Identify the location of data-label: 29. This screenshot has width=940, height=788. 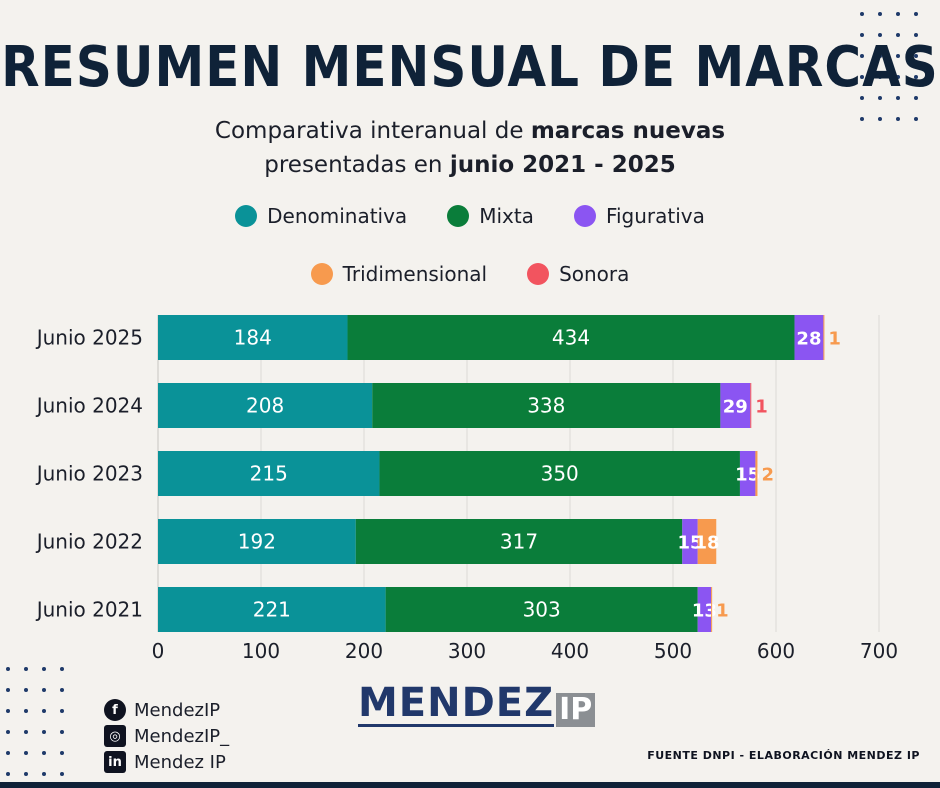
(735, 407).